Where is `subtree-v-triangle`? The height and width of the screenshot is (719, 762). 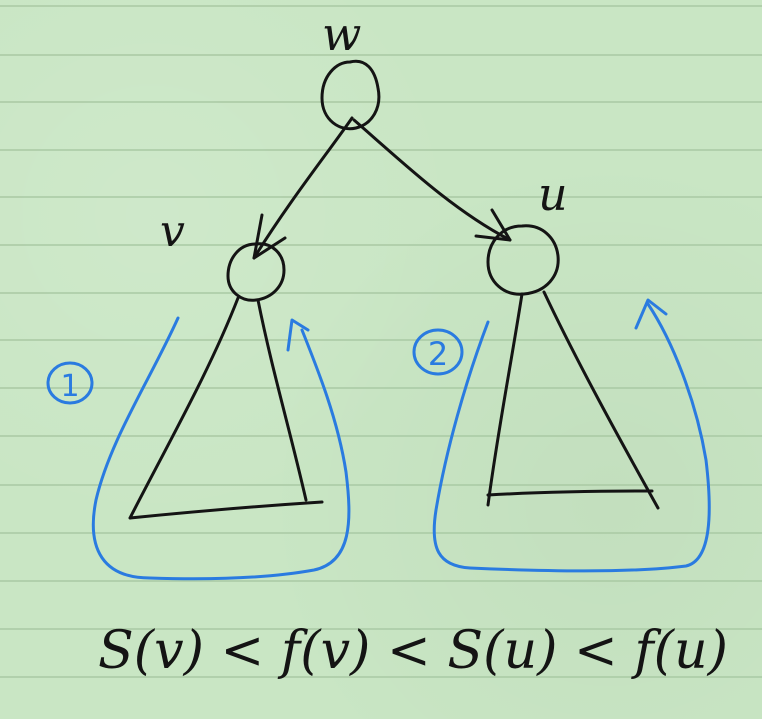 subtree-v-triangle is located at coordinates (226, 408).